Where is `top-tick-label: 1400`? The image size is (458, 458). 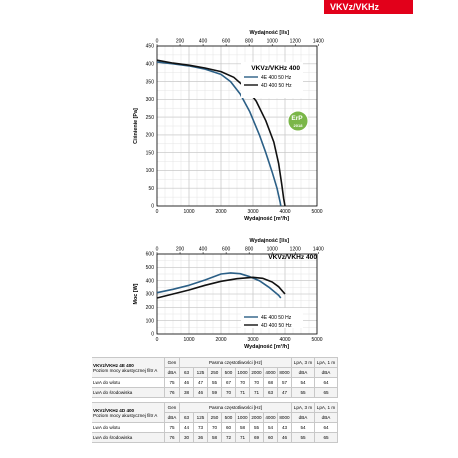 top-tick-label: 1400 is located at coordinates (318, 42).